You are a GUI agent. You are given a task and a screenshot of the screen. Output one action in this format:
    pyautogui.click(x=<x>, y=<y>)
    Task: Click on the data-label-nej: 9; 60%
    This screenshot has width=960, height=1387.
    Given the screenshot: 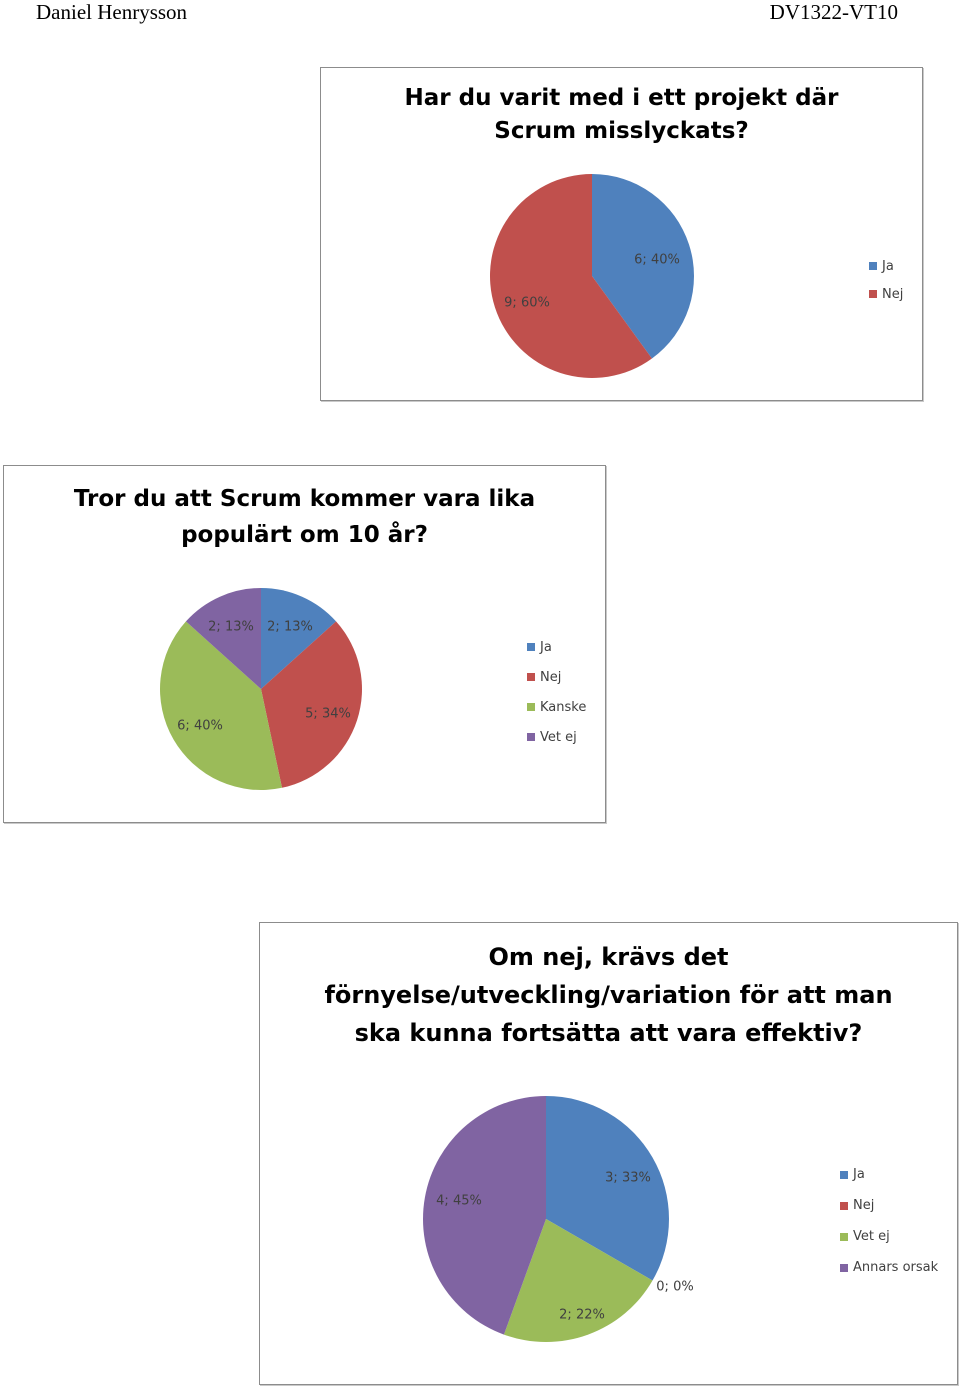 What is the action you would take?
    pyautogui.click(x=527, y=303)
    